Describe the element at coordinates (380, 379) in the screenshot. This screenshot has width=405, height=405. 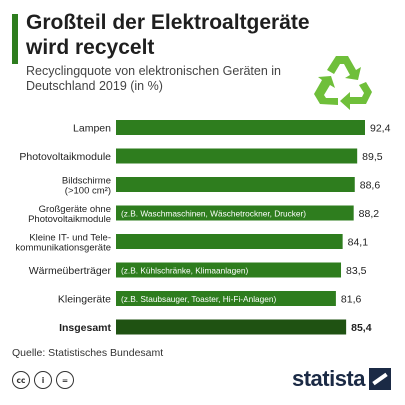
I see `brand-mark-icon` at that location.